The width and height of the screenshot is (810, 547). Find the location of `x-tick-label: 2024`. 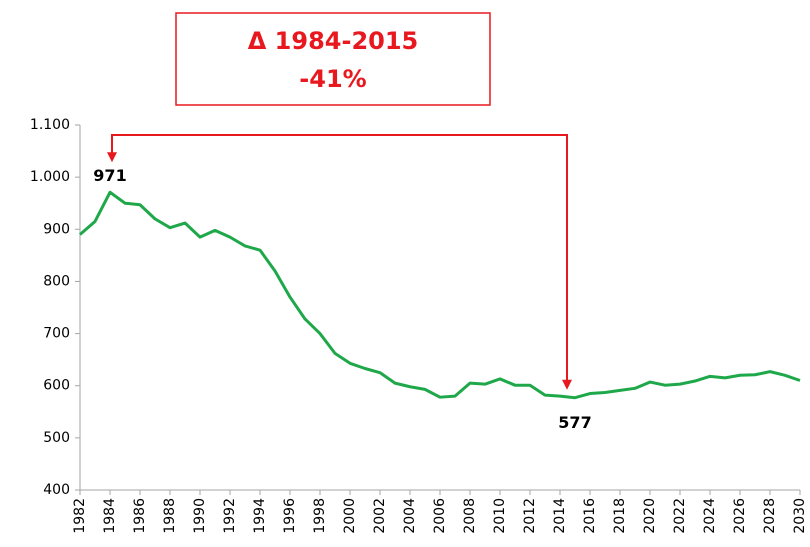

x-tick-label: 2024 is located at coordinates (710, 516).